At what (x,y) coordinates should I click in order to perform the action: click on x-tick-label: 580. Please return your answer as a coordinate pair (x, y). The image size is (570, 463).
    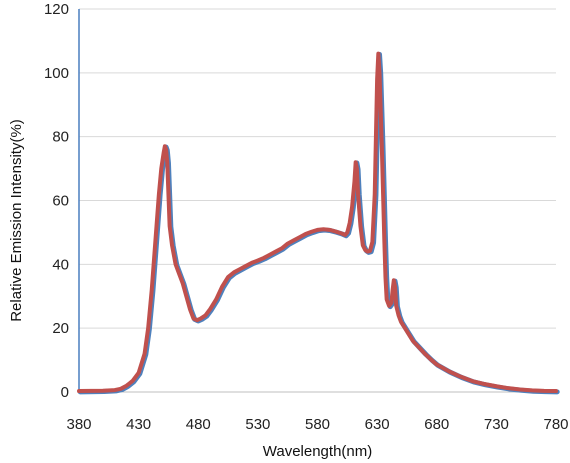
    Looking at the image, I should click on (317, 424).